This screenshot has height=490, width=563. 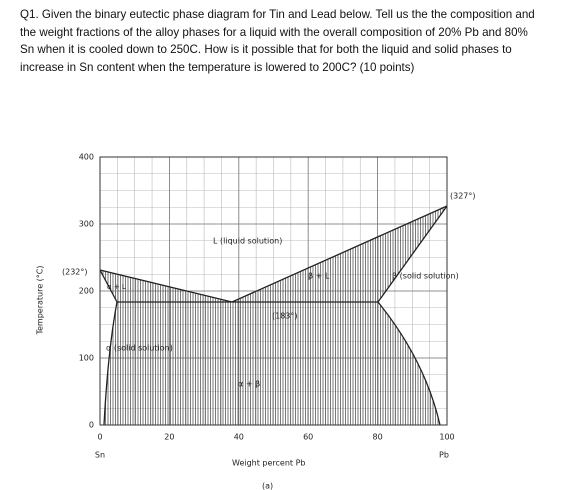 What do you see at coordinates (409, 363) in the screenshot?
I see `beta-solvus` at bounding box center [409, 363].